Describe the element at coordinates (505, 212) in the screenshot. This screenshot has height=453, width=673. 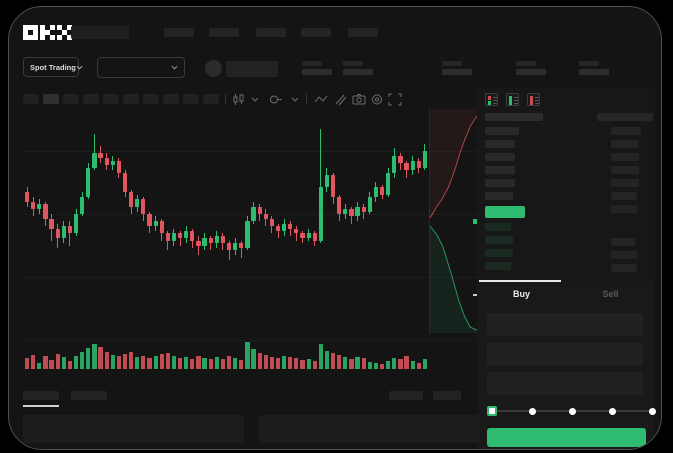
I see `orderbook-last-price` at that location.